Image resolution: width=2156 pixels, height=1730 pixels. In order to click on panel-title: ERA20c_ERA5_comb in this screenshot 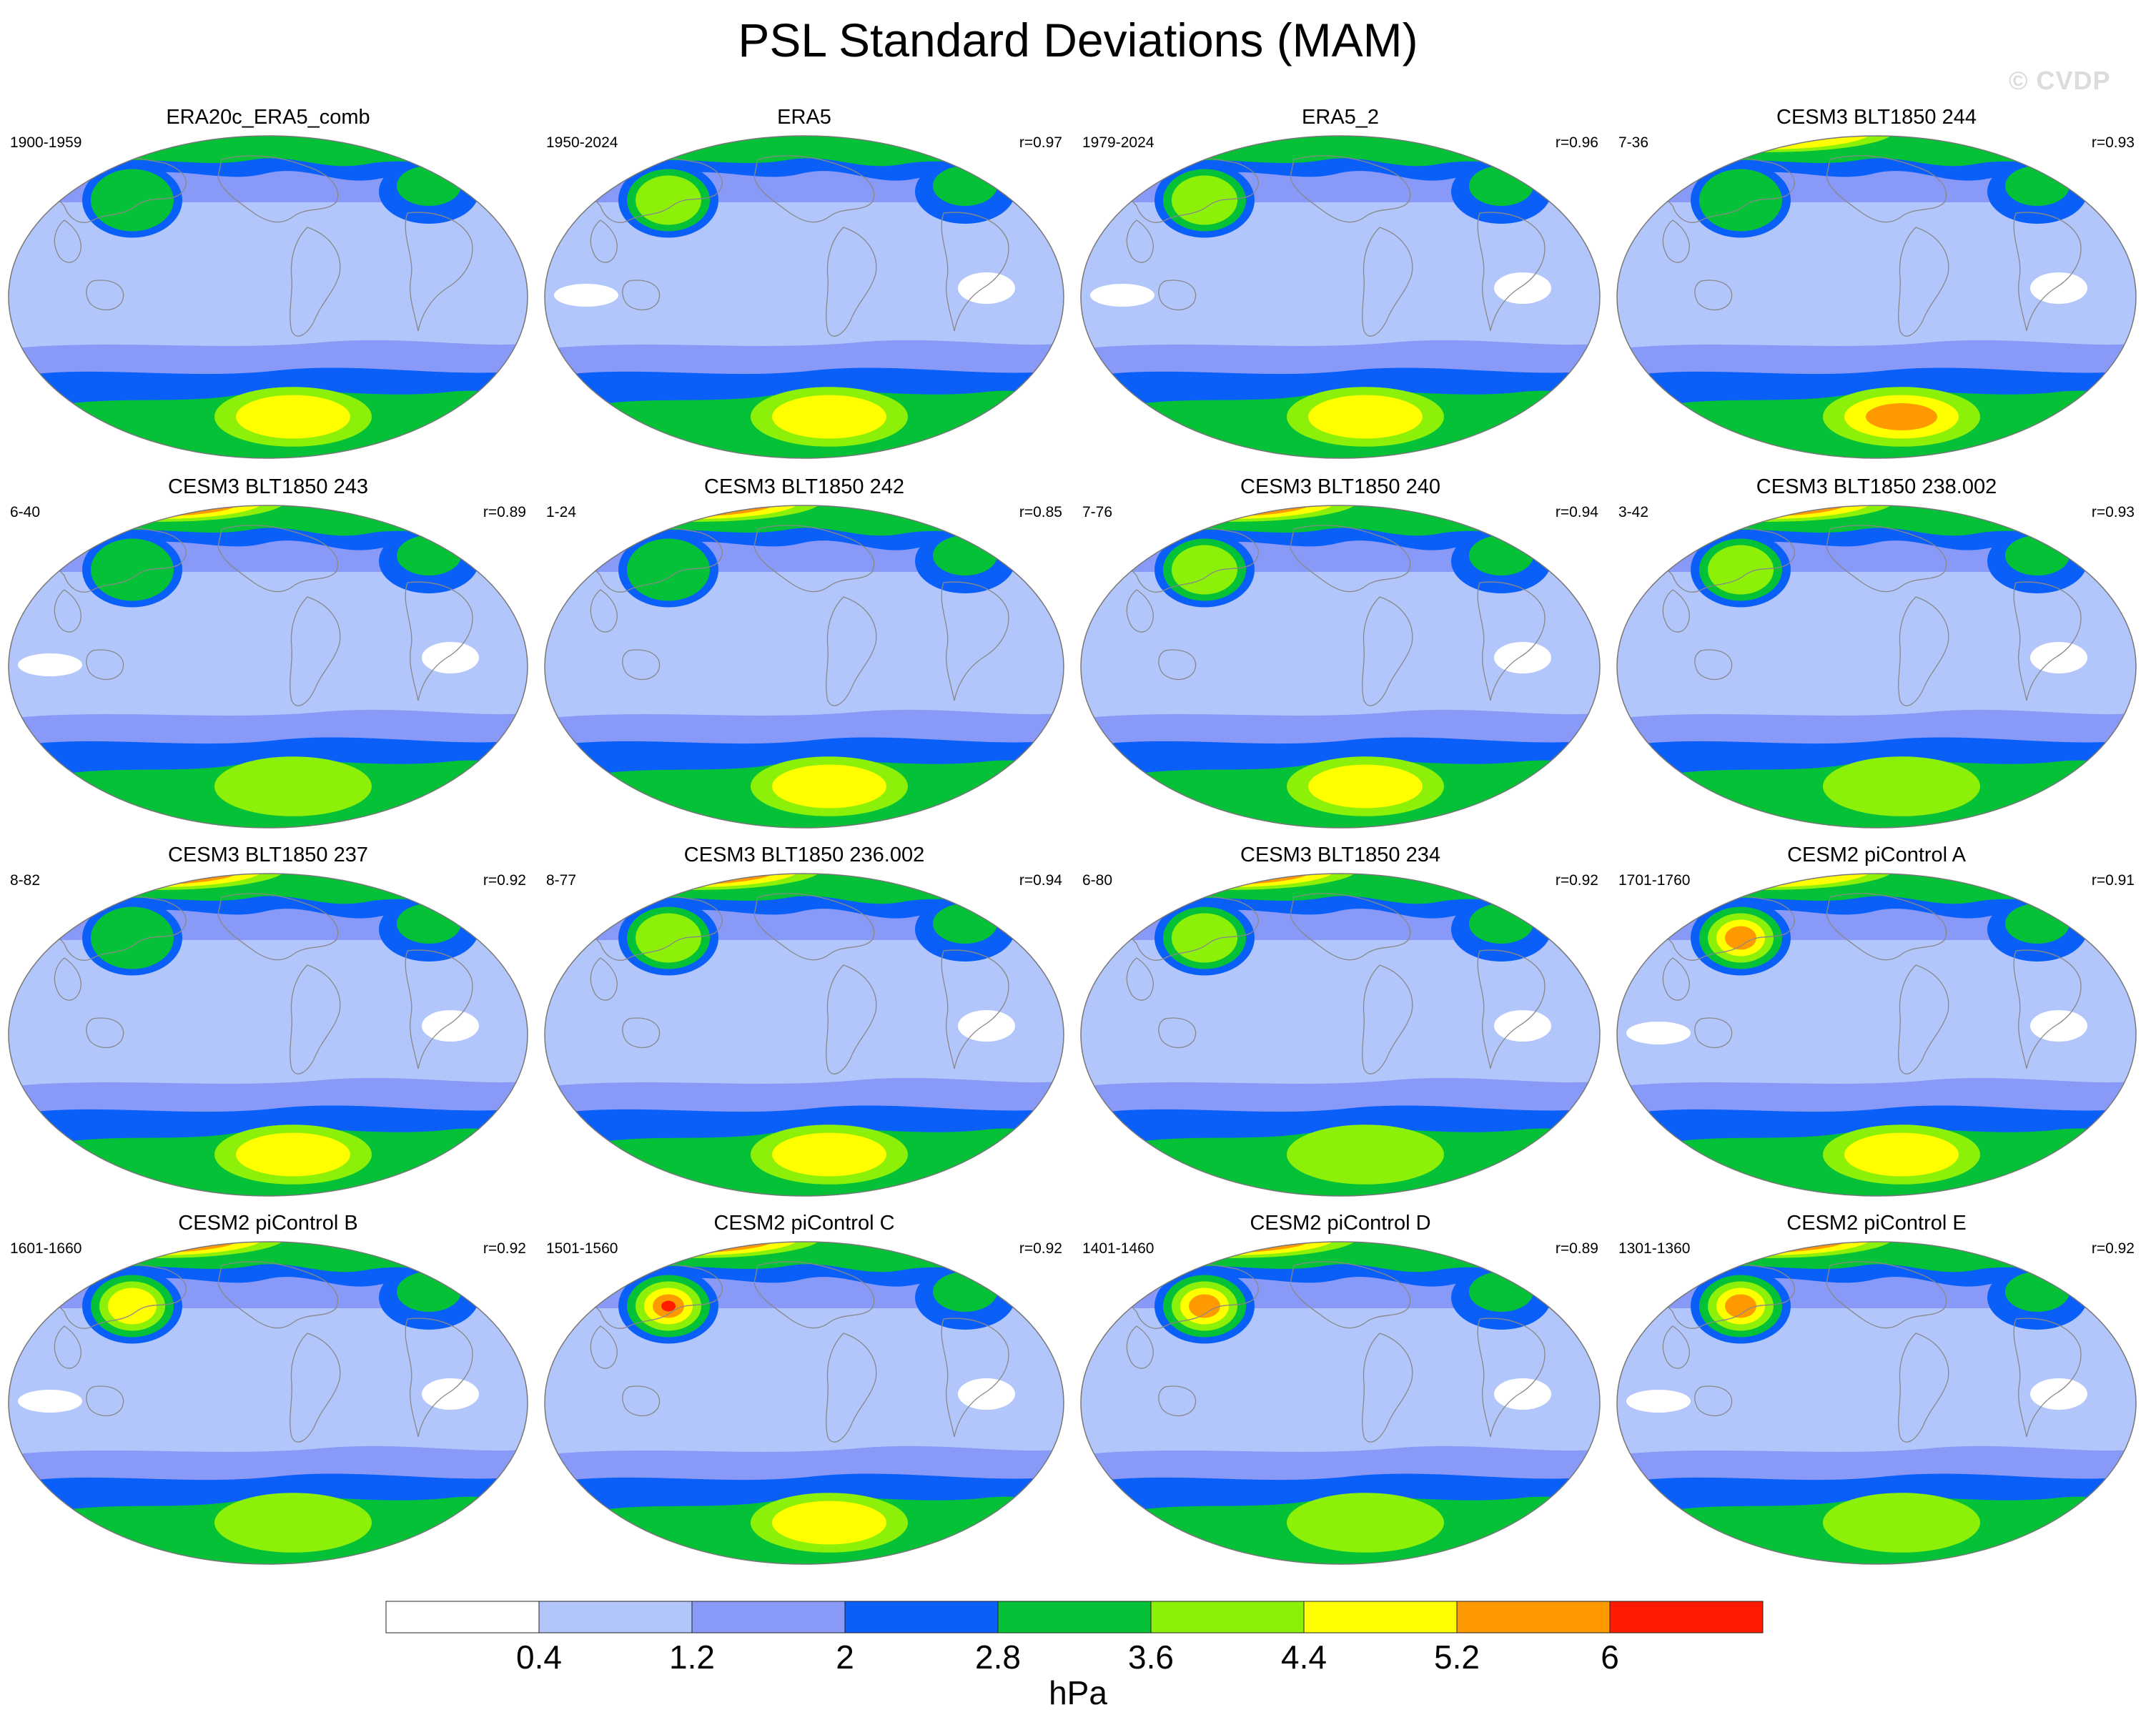, I will do `click(268, 117)`.